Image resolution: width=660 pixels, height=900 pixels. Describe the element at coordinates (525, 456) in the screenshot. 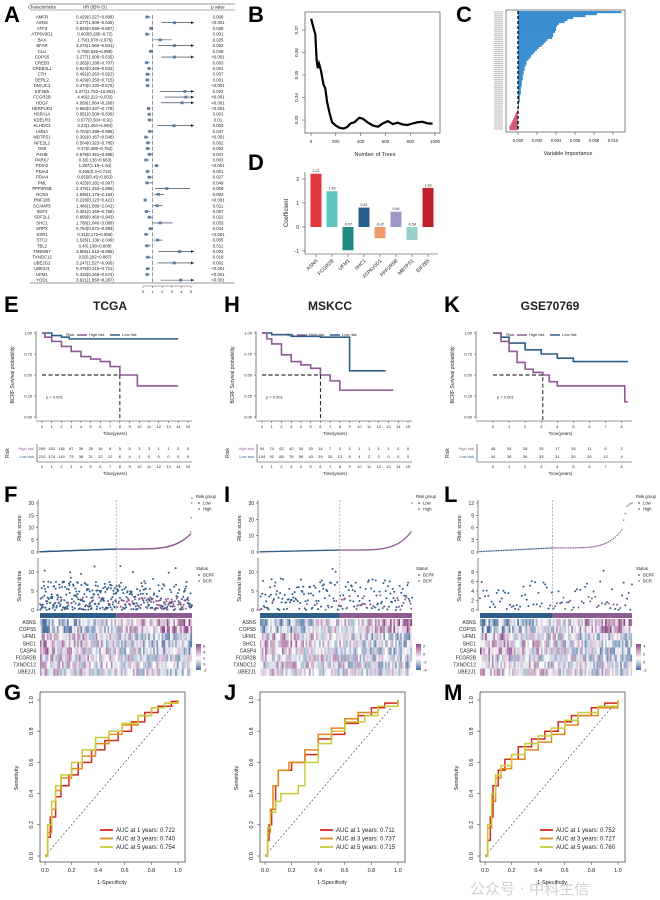

I see `risk-table-count: 36` at that location.